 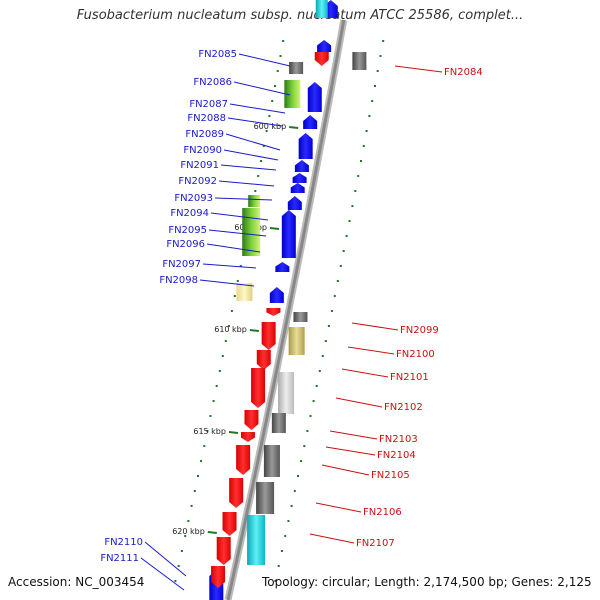 What do you see at coordinates (390, 475) in the screenshot?
I see `gene-label-right: FN2105` at bounding box center [390, 475].